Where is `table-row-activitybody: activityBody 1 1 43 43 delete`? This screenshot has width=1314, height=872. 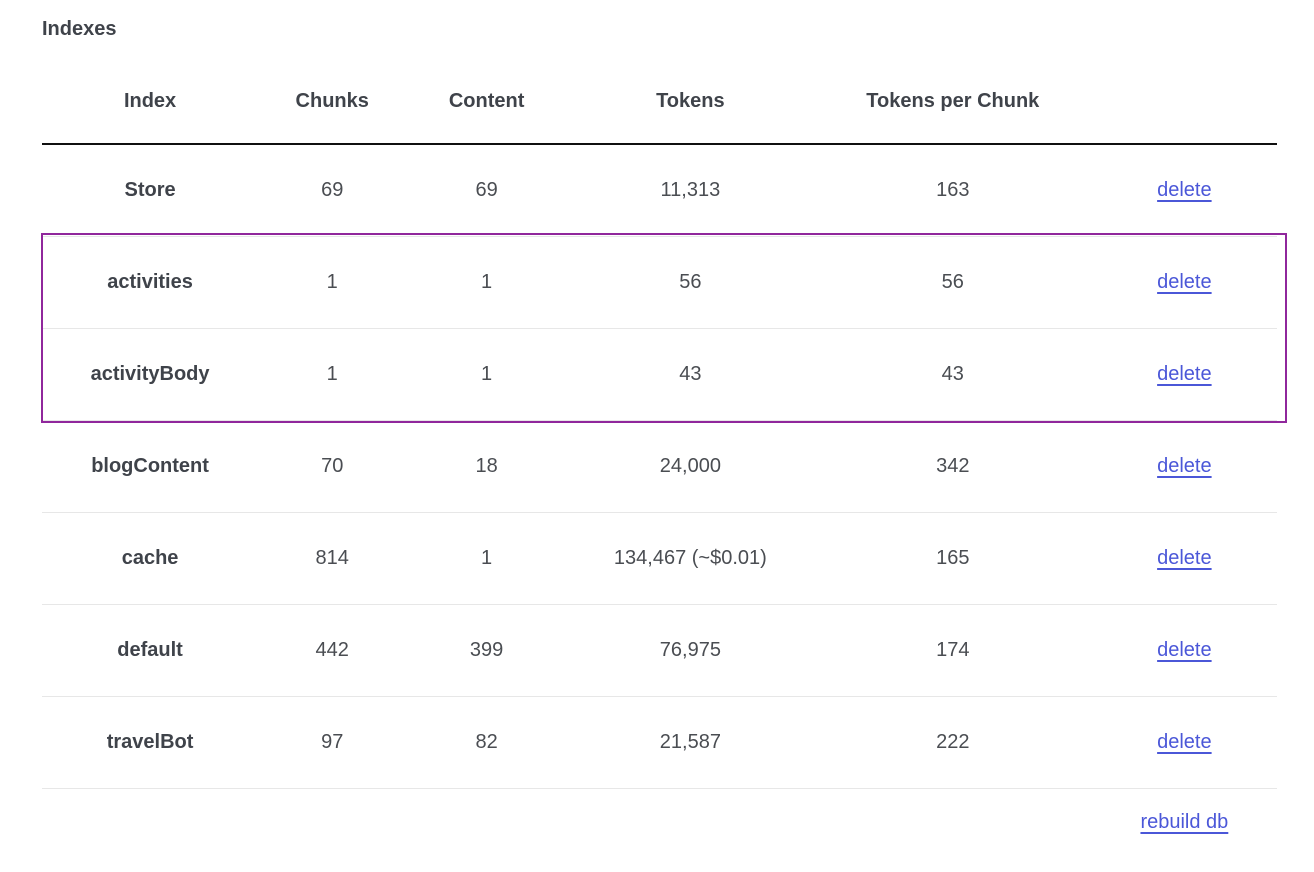 table-row-activitybody: activityBody 1 1 43 43 delete is located at coordinates (659, 374).